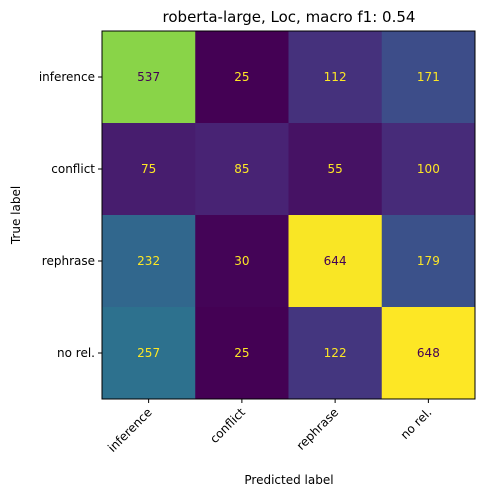 The height and width of the screenshot is (497, 483). I want to click on cell-value-label: 179, so click(428, 261).